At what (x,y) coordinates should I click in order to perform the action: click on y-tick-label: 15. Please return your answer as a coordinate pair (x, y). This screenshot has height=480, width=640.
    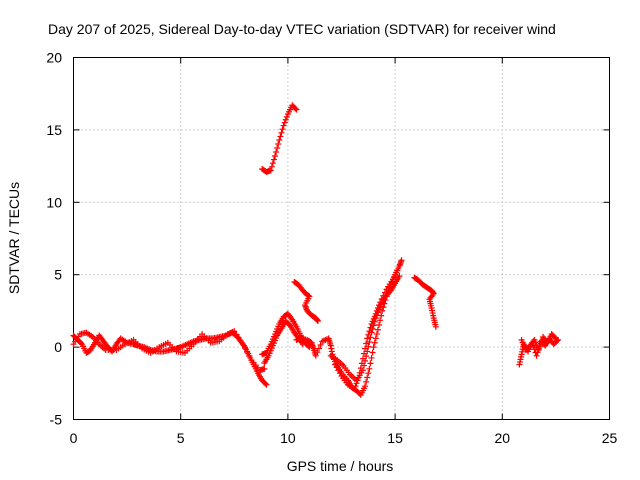
    Looking at the image, I should click on (54, 130).